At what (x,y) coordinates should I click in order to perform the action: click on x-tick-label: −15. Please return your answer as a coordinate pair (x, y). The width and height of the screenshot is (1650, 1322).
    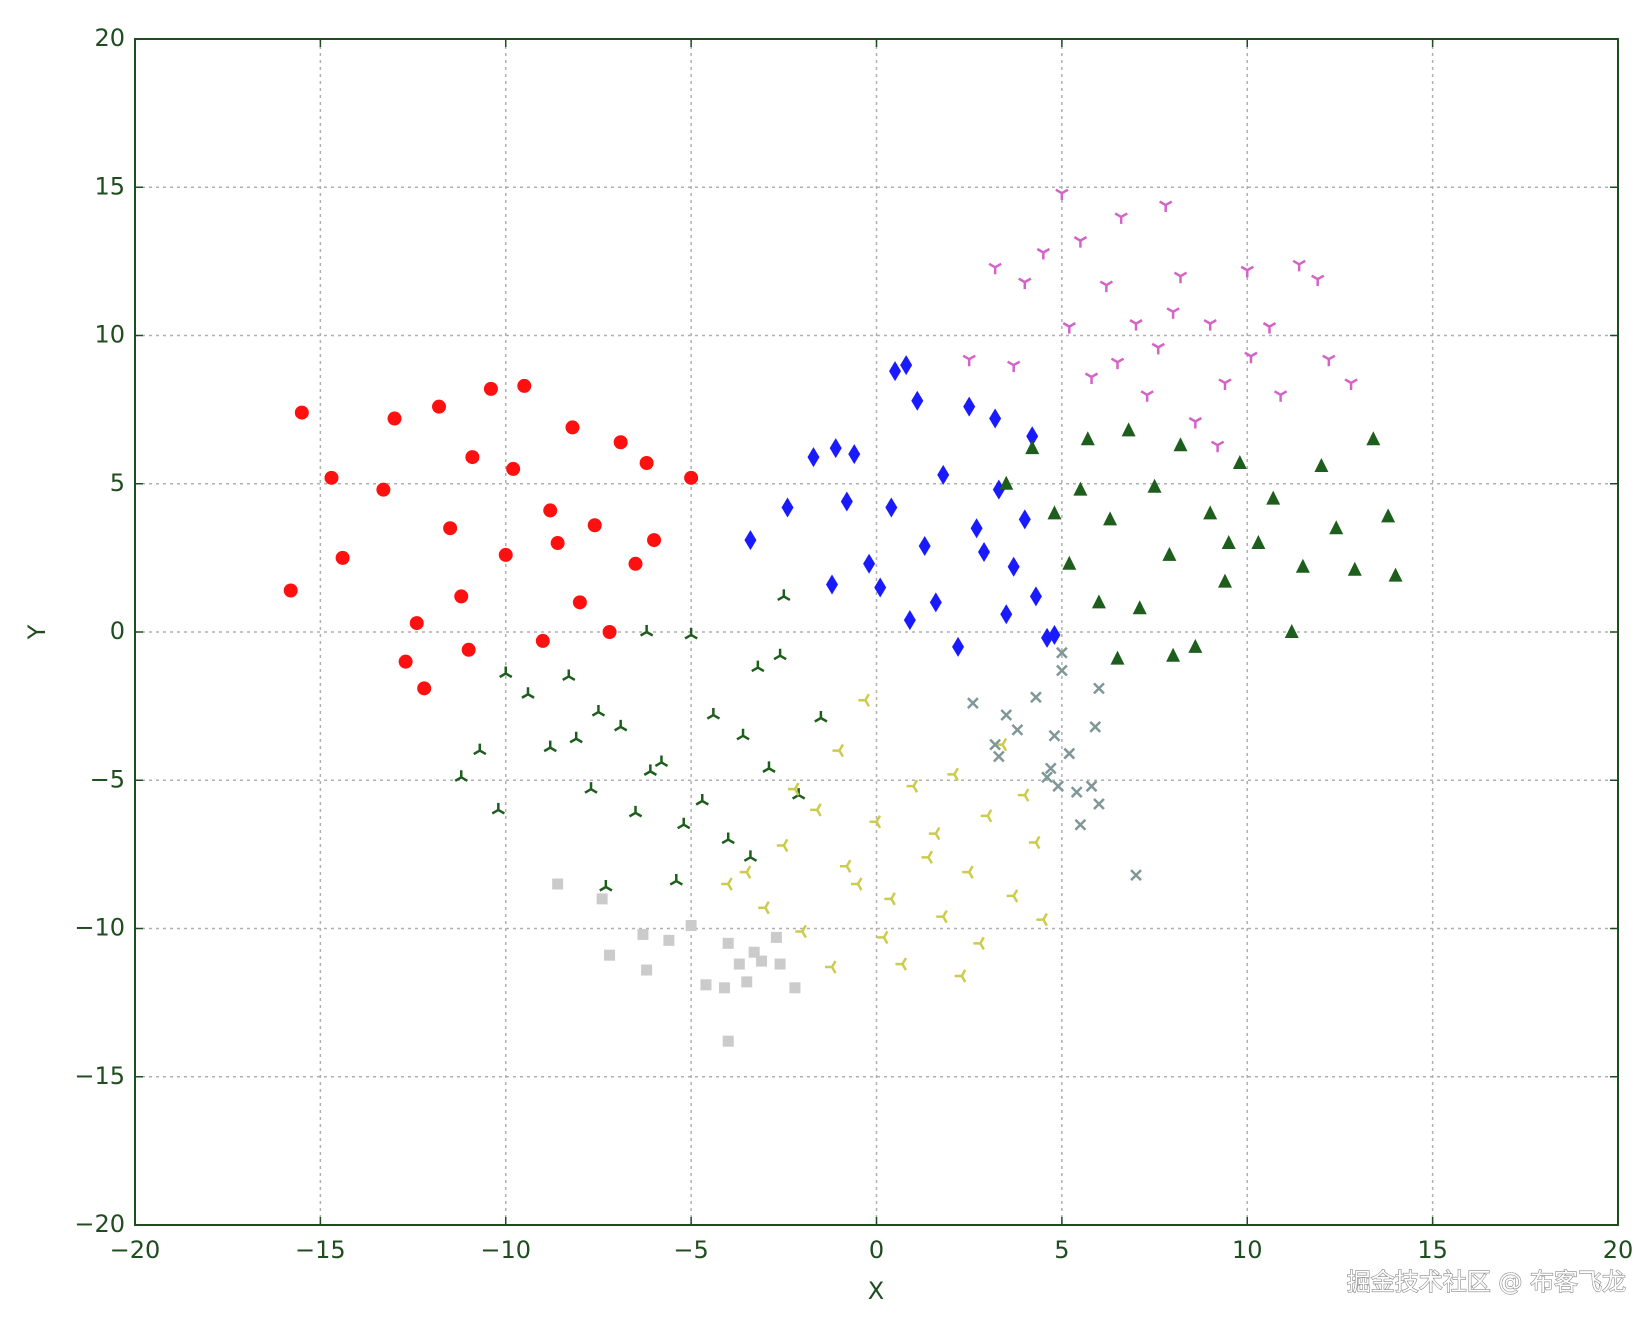
    Looking at the image, I should click on (320, 1250).